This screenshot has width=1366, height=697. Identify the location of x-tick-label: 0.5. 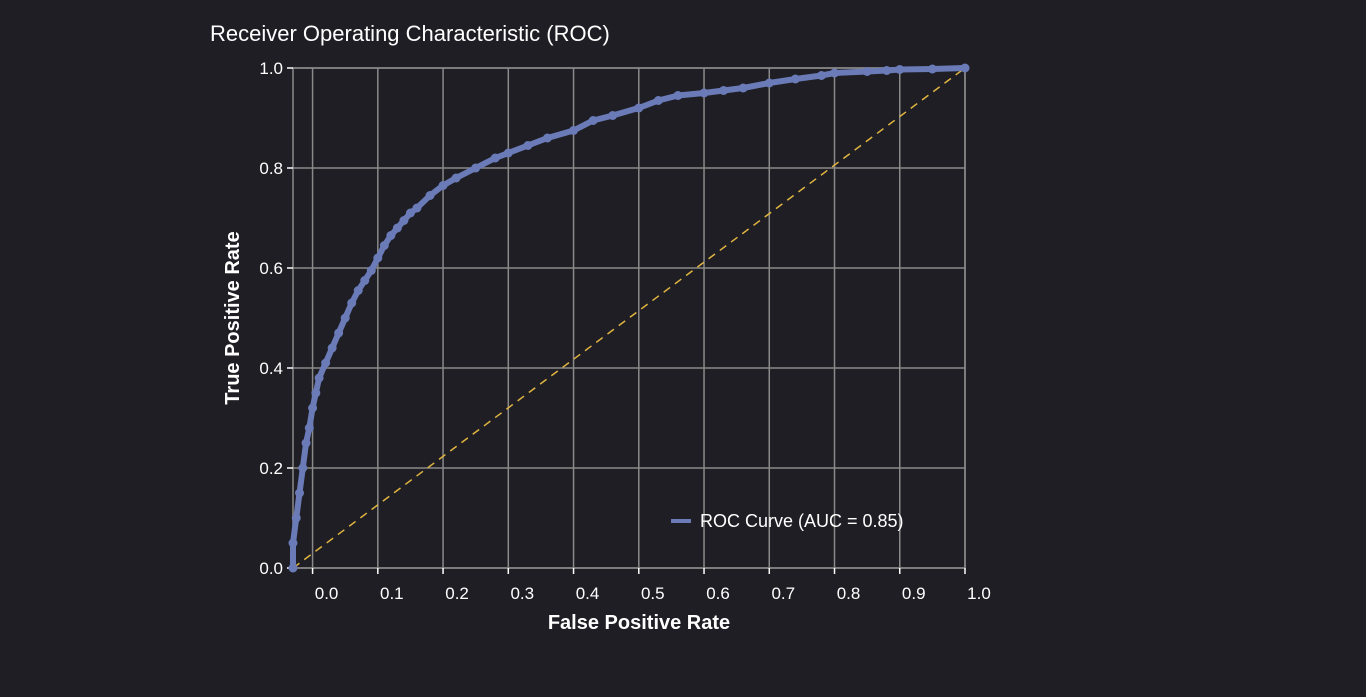
(653, 593).